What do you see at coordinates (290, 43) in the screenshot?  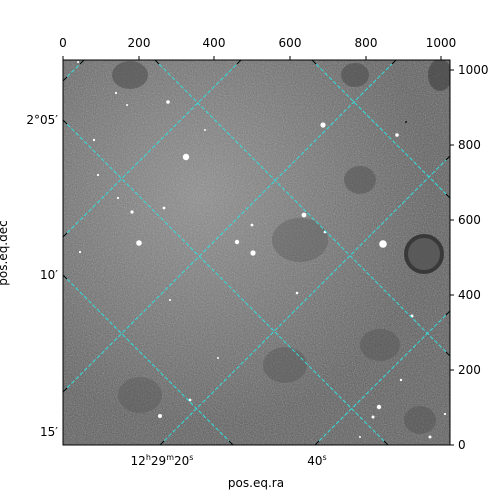 I see `top-tick-label: 600` at bounding box center [290, 43].